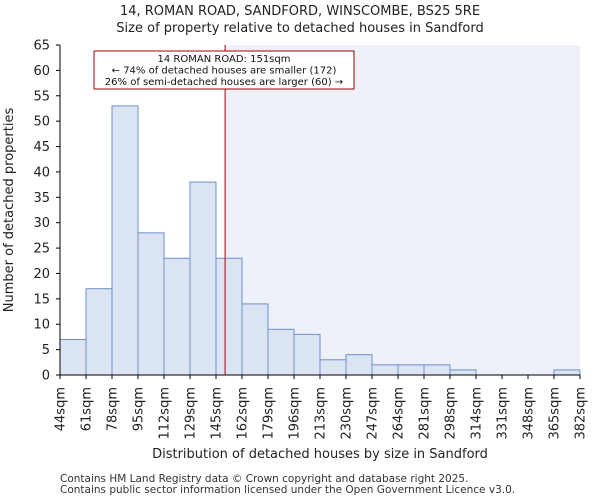 The height and width of the screenshot is (500, 600). Describe the element at coordinates (581, 413) in the screenshot. I see `x-tick-label: 382sqm` at that location.